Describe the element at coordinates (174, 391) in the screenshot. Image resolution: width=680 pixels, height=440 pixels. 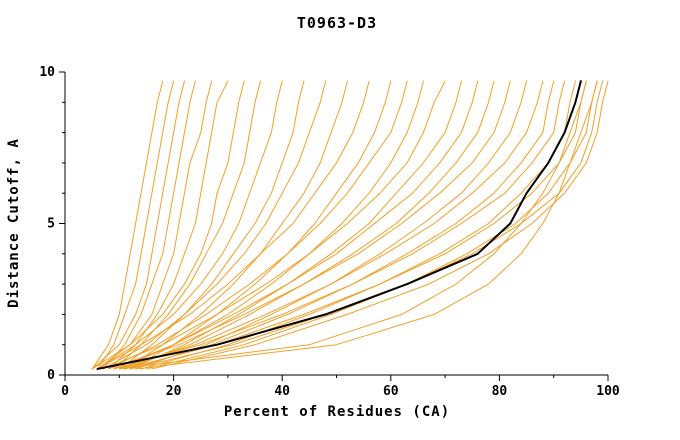
I see `x-tick-label: 20` at that location.